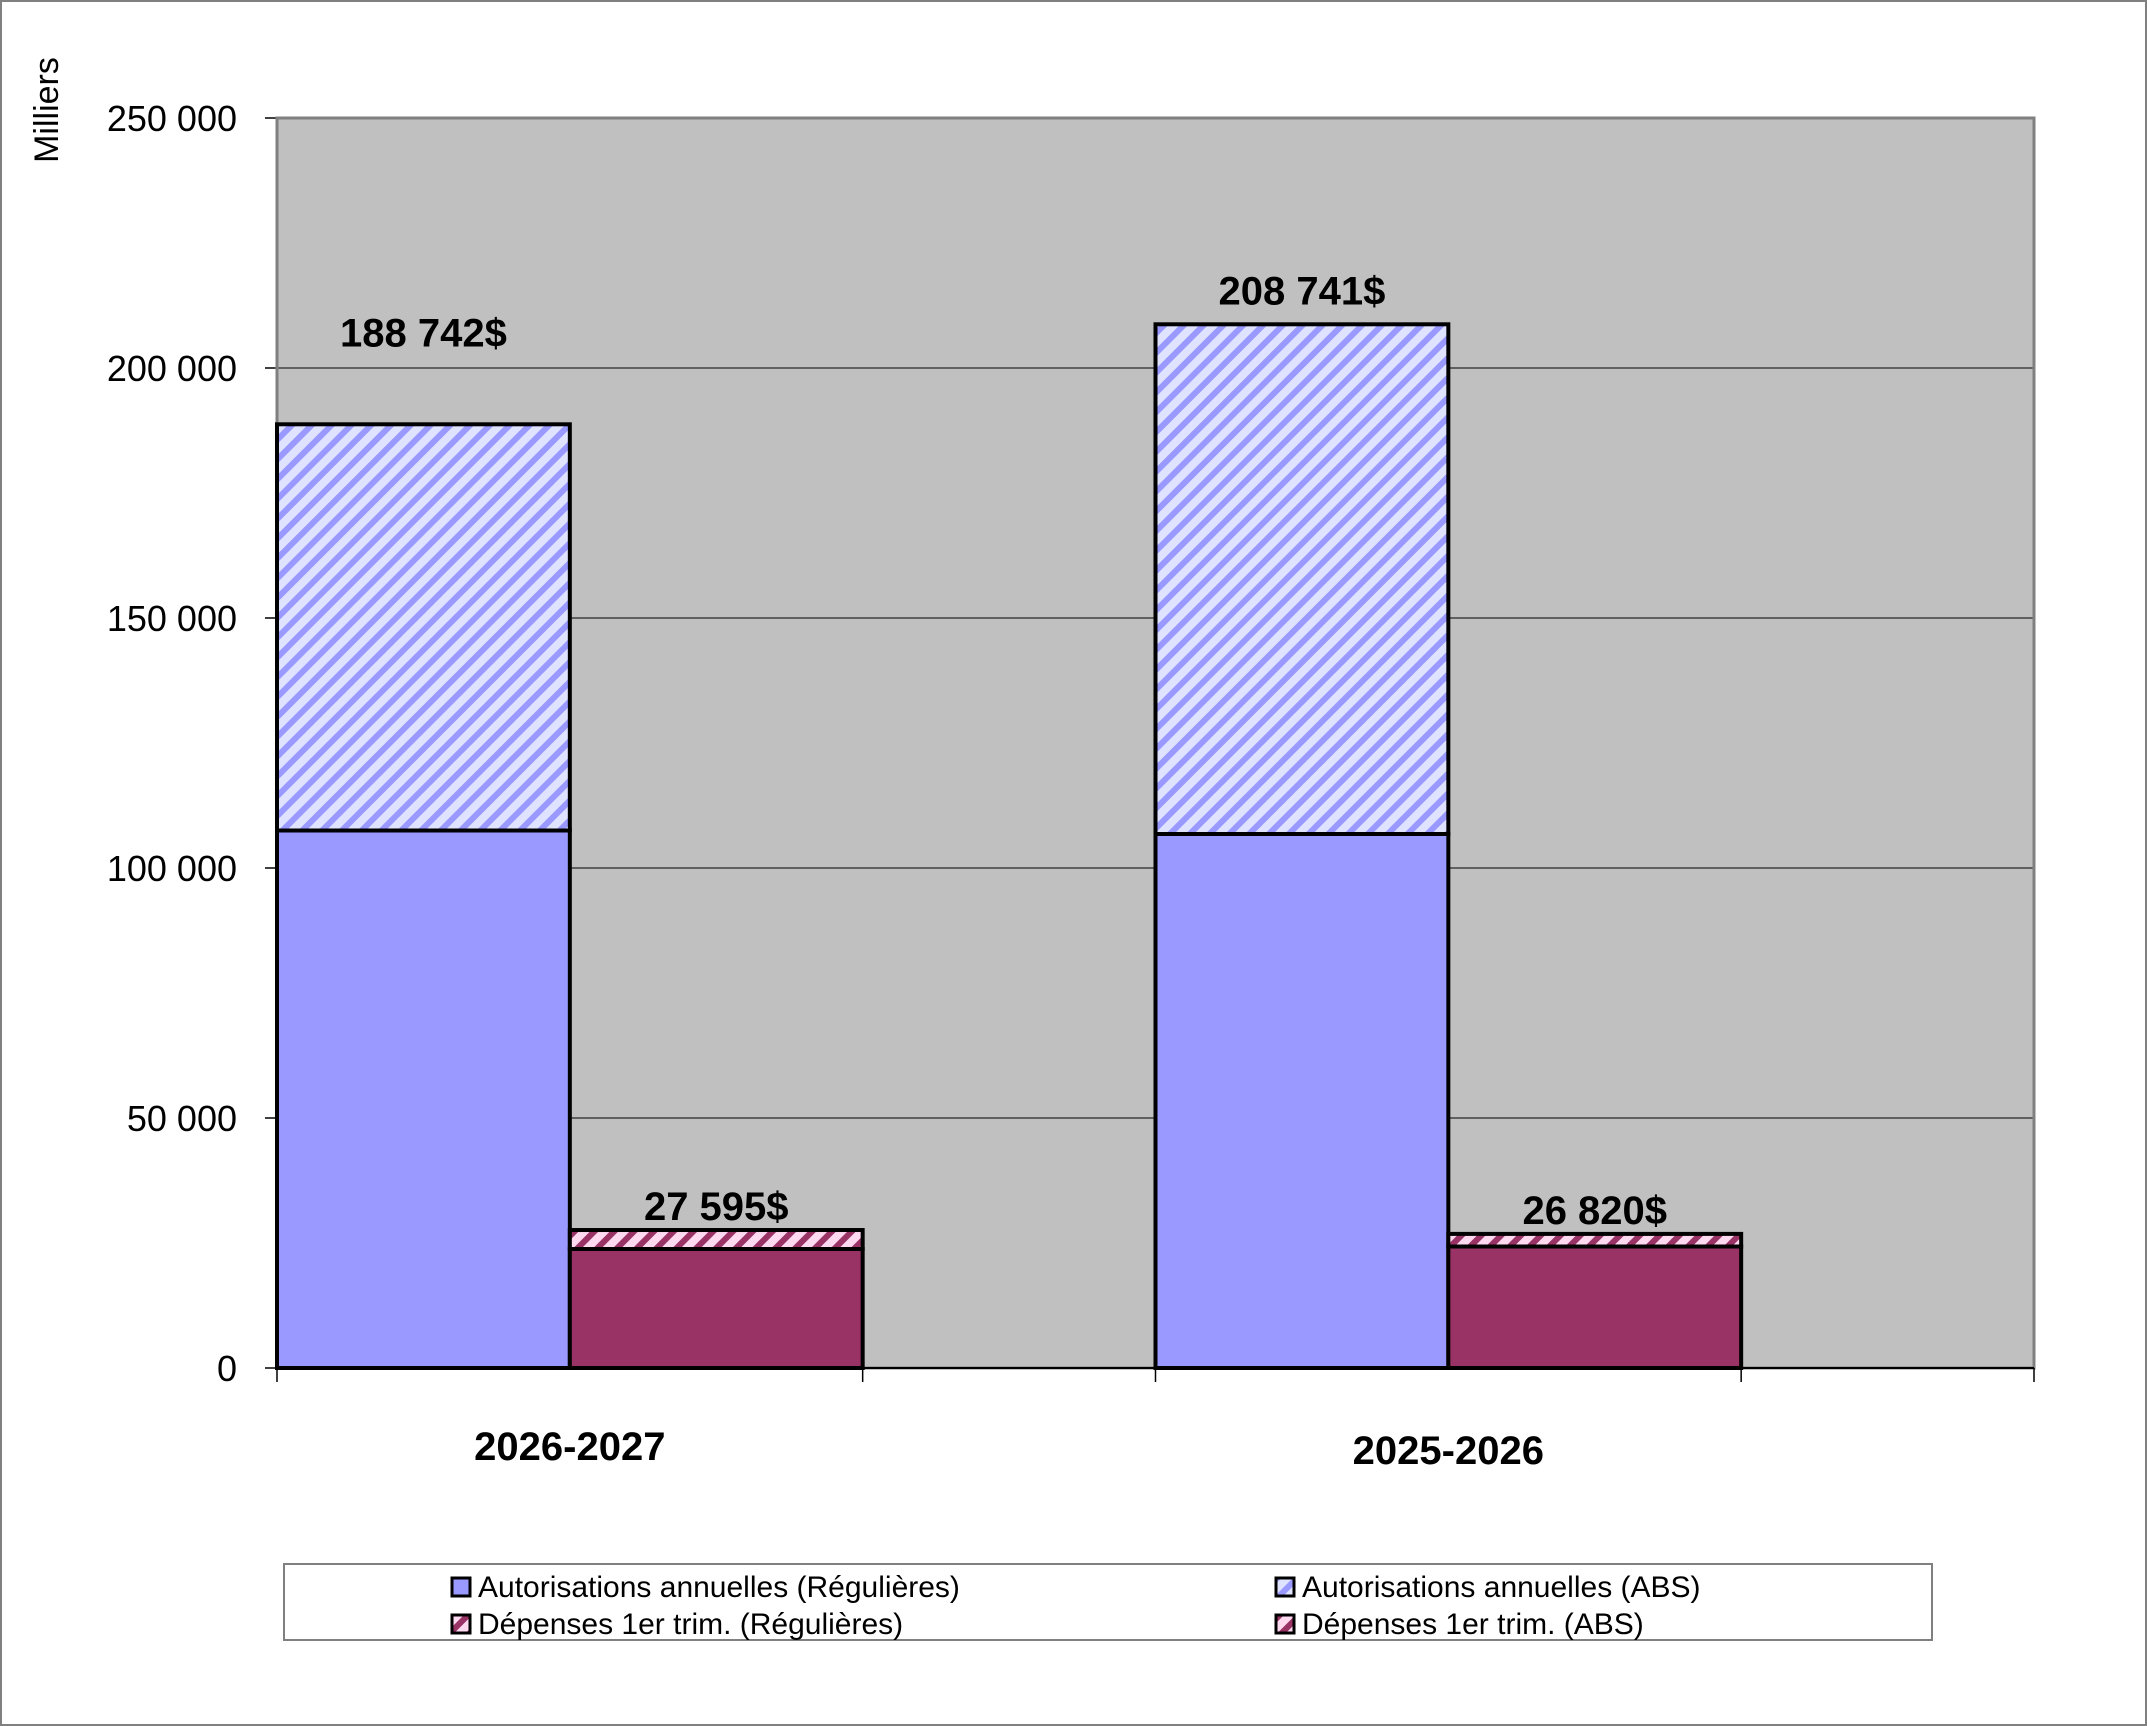 This screenshot has width=2147, height=1726. Describe the element at coordinates (1448, 1451) in the screenshot. I see `category-label: 2025-2026` at that location.